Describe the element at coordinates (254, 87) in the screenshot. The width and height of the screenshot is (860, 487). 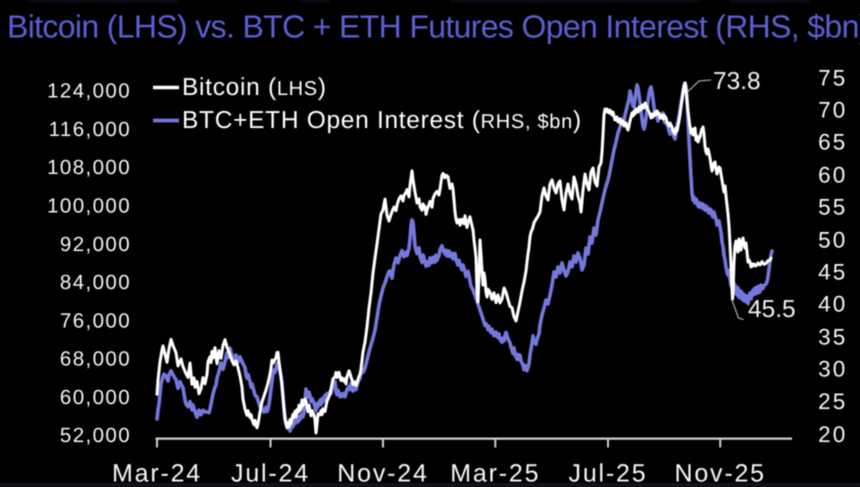
I see `svg-text: Bitcoin (LHS)` at that location.